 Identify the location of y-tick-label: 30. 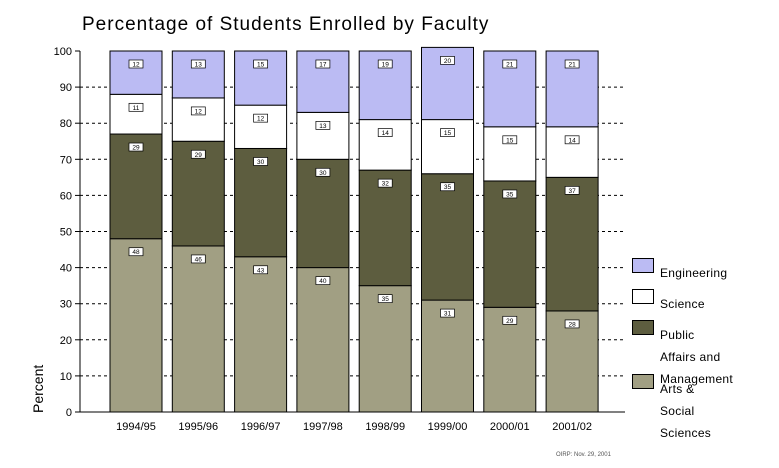
(66, 305).